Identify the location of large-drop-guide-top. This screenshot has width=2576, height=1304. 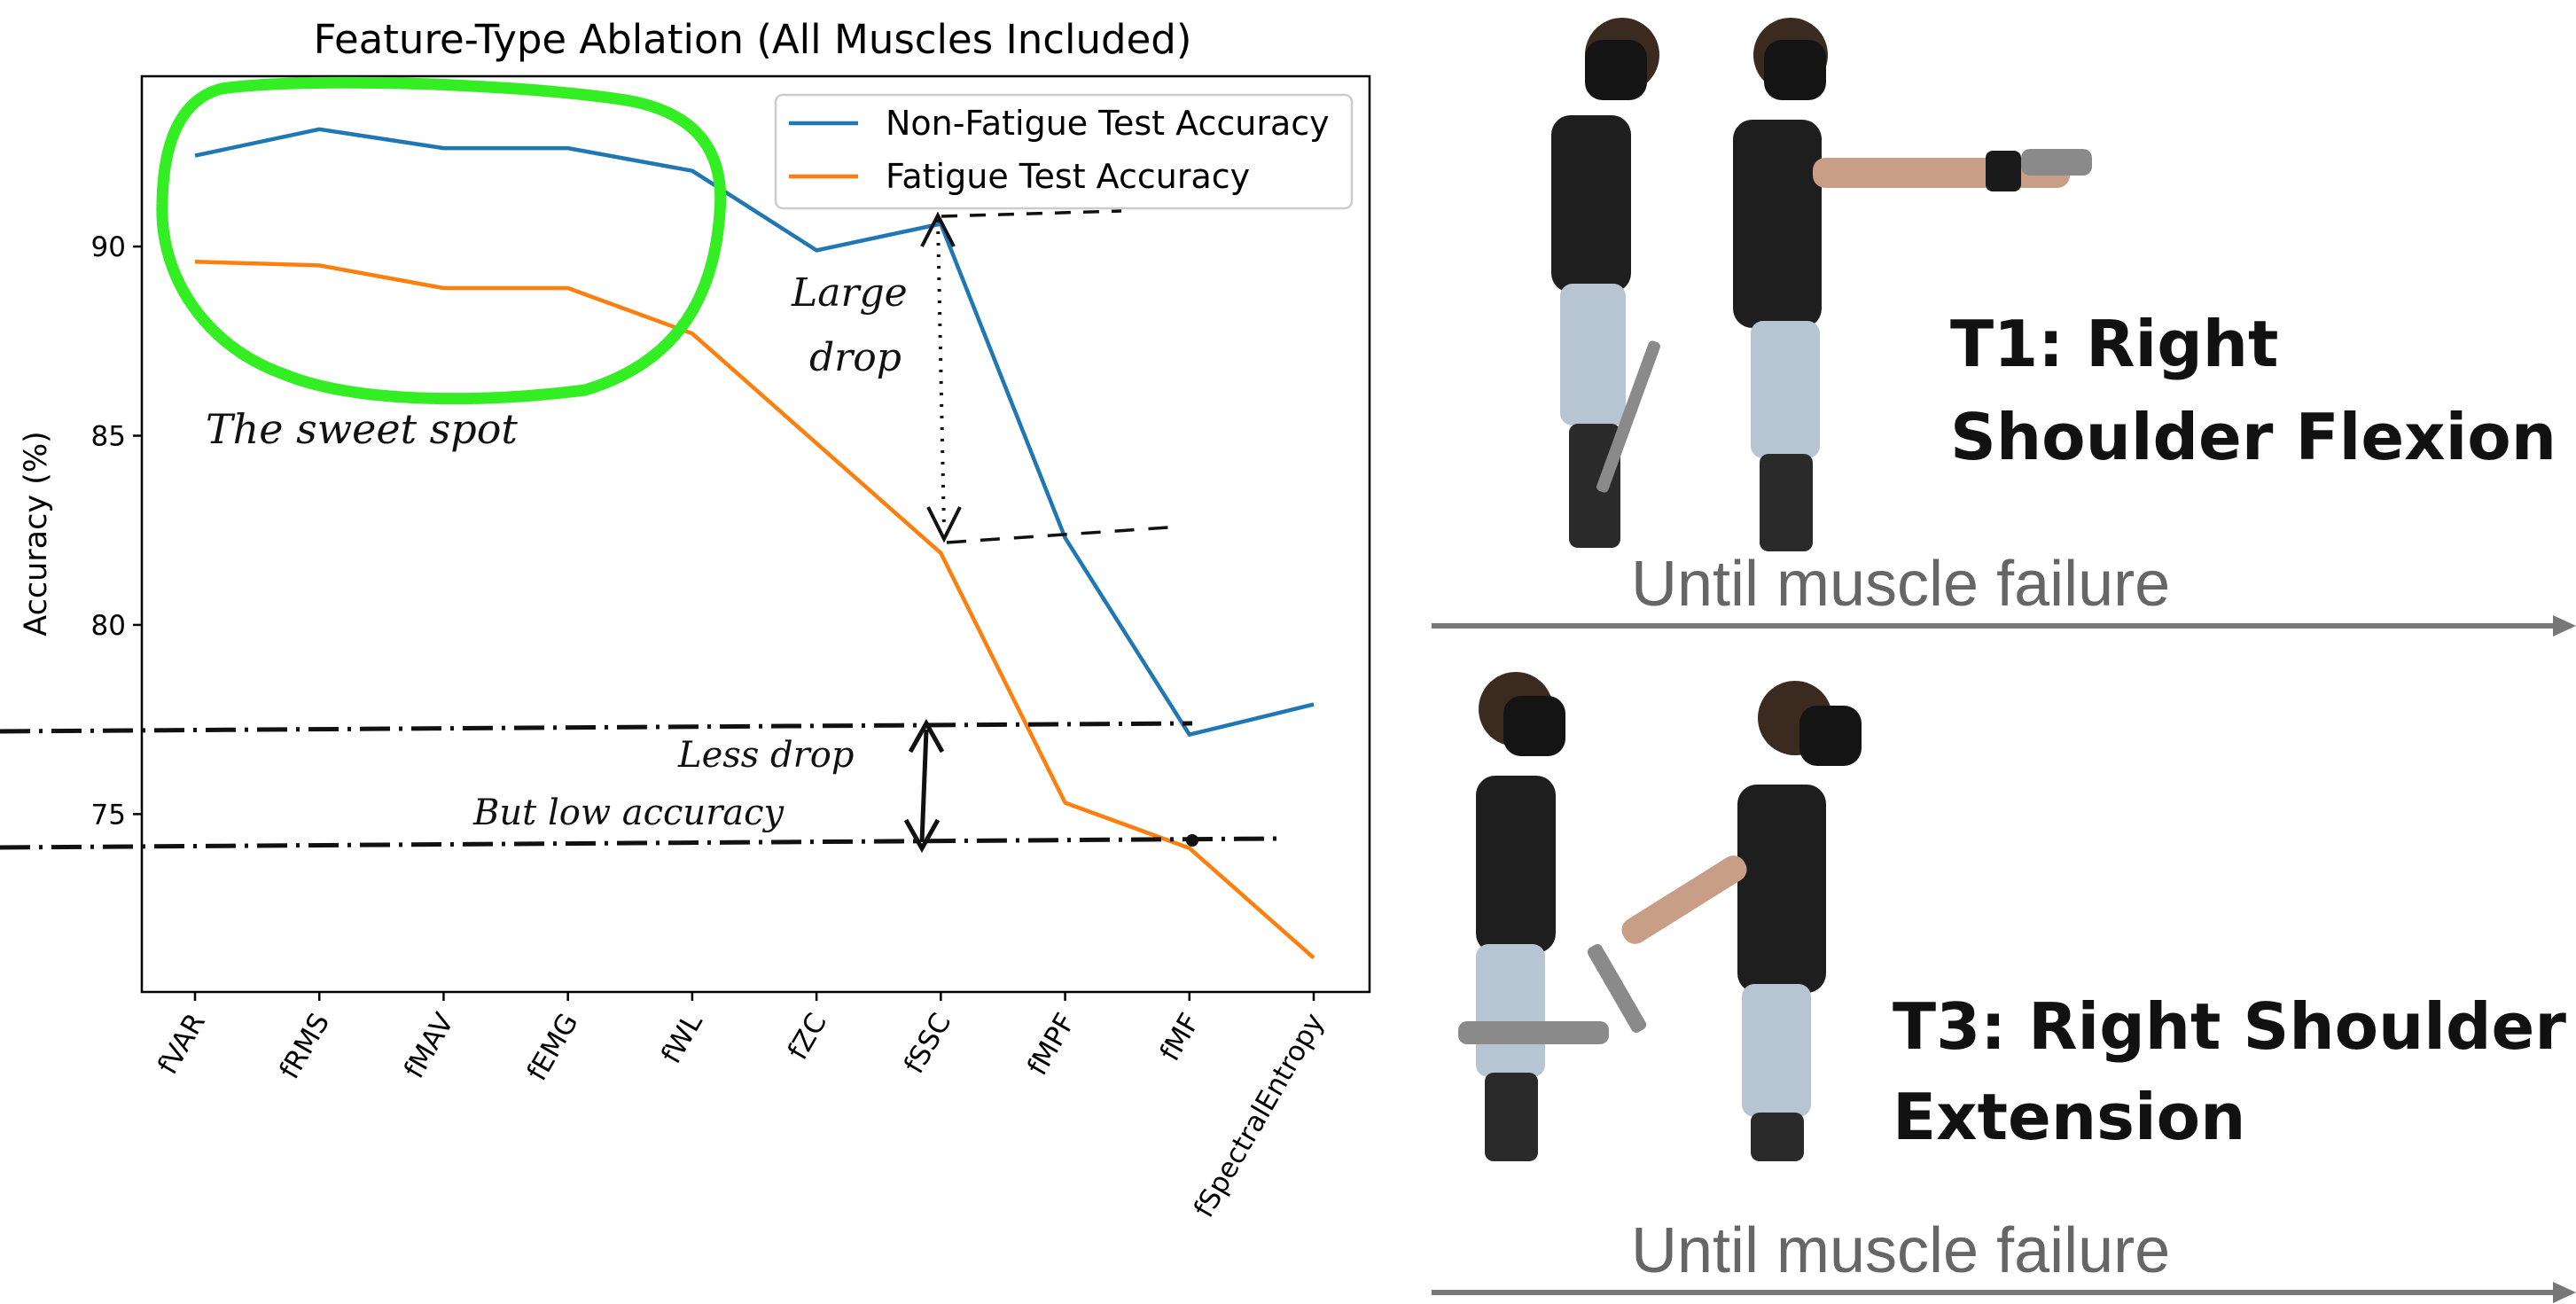
(1031, 213).